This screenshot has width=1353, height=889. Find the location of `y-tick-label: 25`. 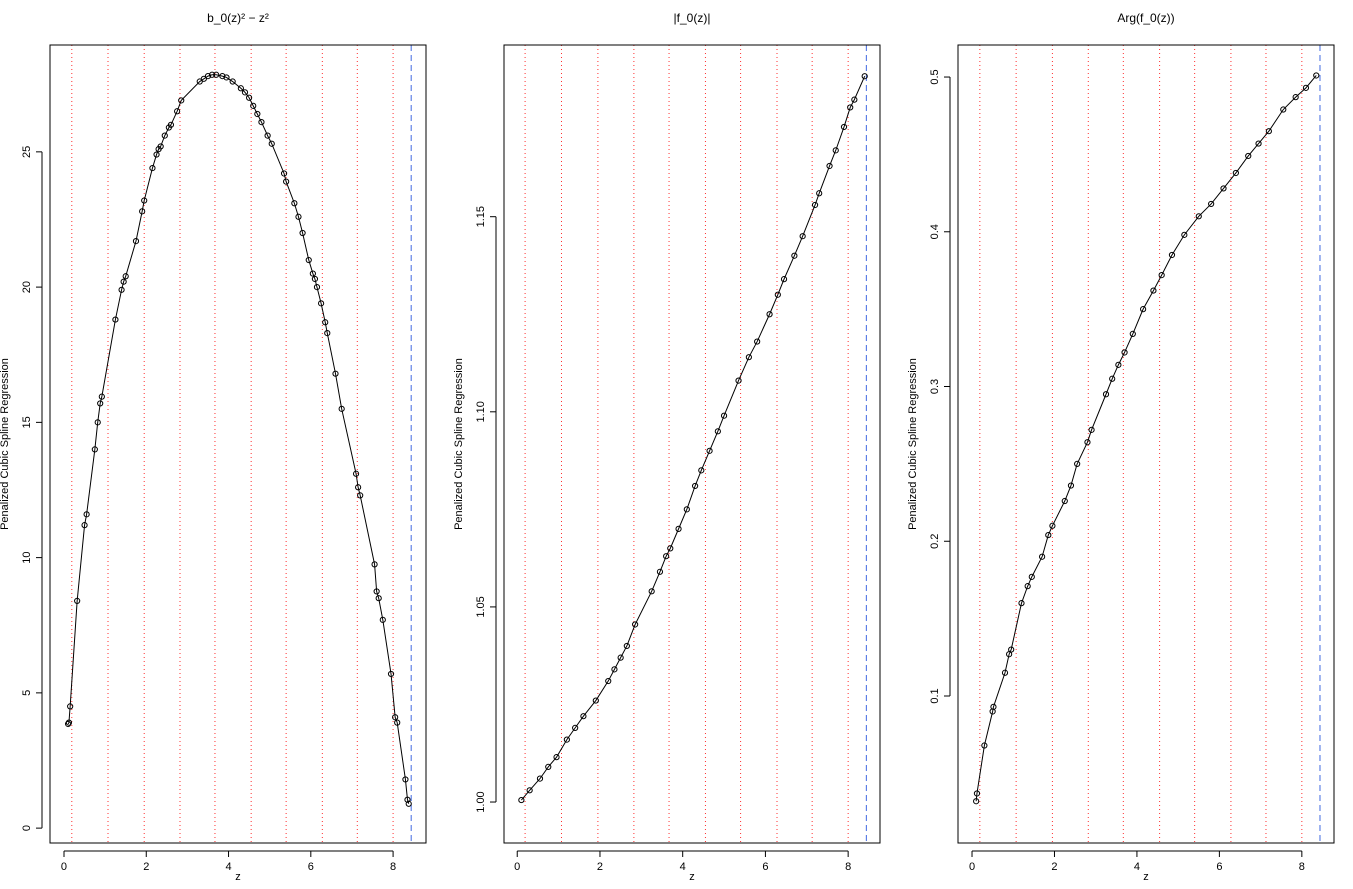

y-tick-label: 25 is located at coordinates (27, 152).